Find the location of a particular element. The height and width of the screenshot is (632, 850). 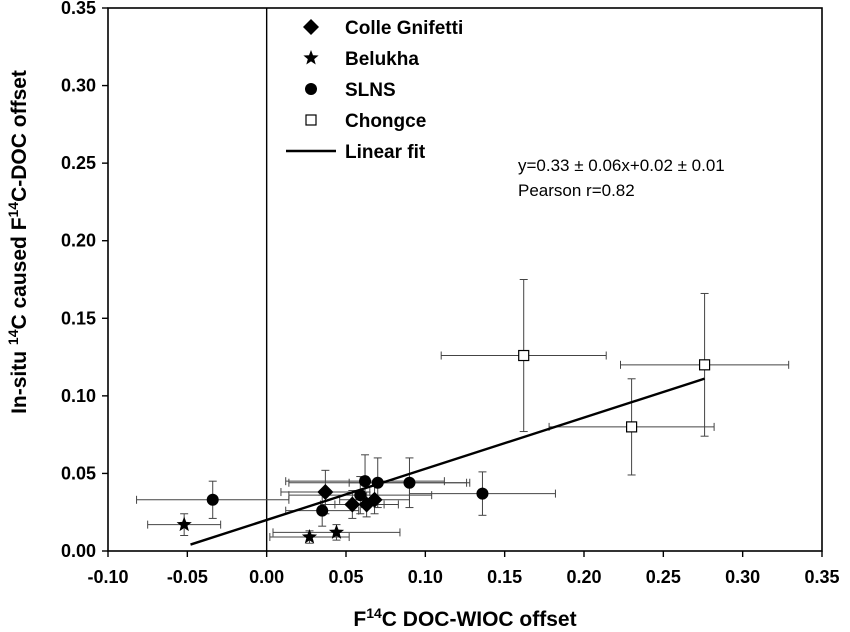

x-title-post: C DOC-WIOC offset is located at coordinates (479, 619).